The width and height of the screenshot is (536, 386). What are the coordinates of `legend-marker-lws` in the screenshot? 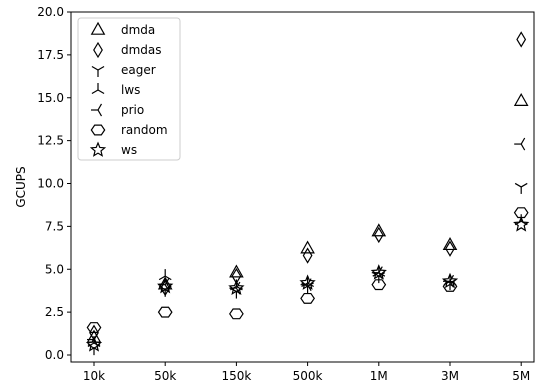 It's located at (98, 89).